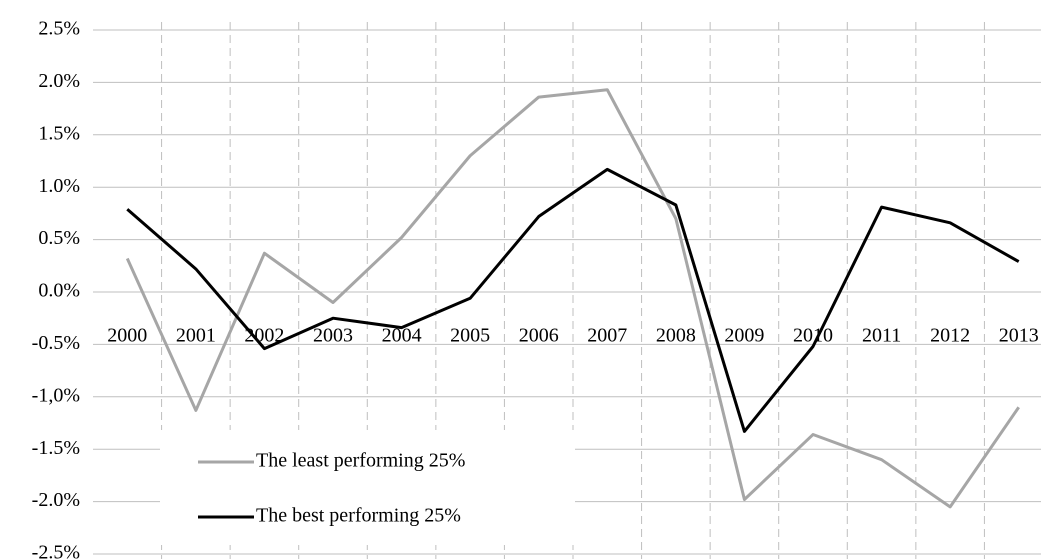 Image resolution: width=1041 pixels, height=559 pixels. I want to click on x-tick-label: 2006, so click(539, 336).